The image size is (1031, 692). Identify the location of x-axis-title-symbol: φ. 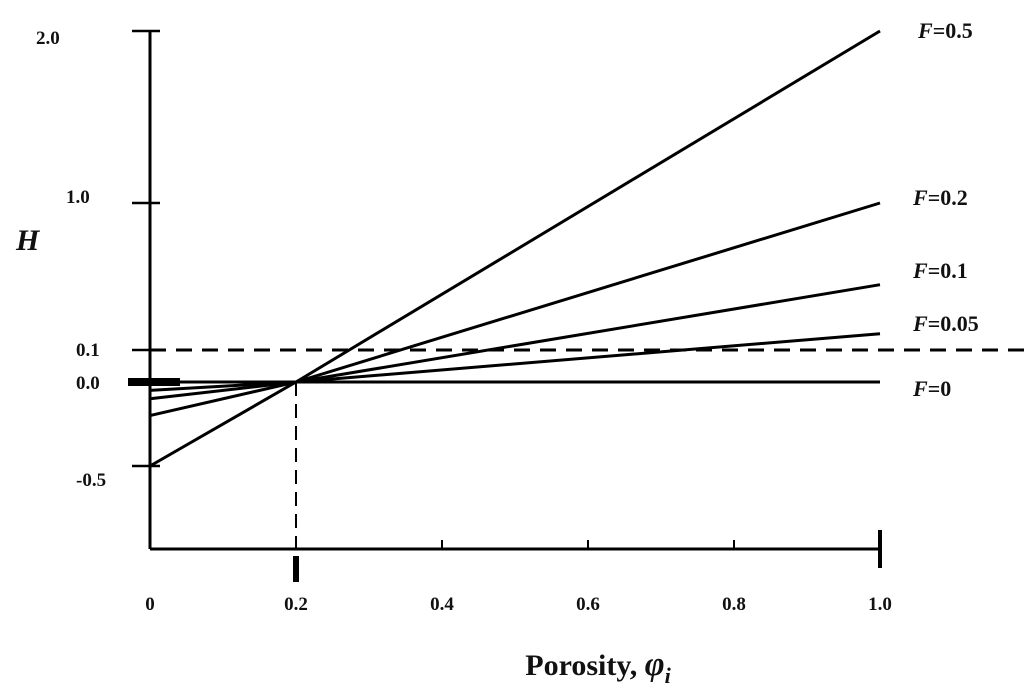
(655, 664).